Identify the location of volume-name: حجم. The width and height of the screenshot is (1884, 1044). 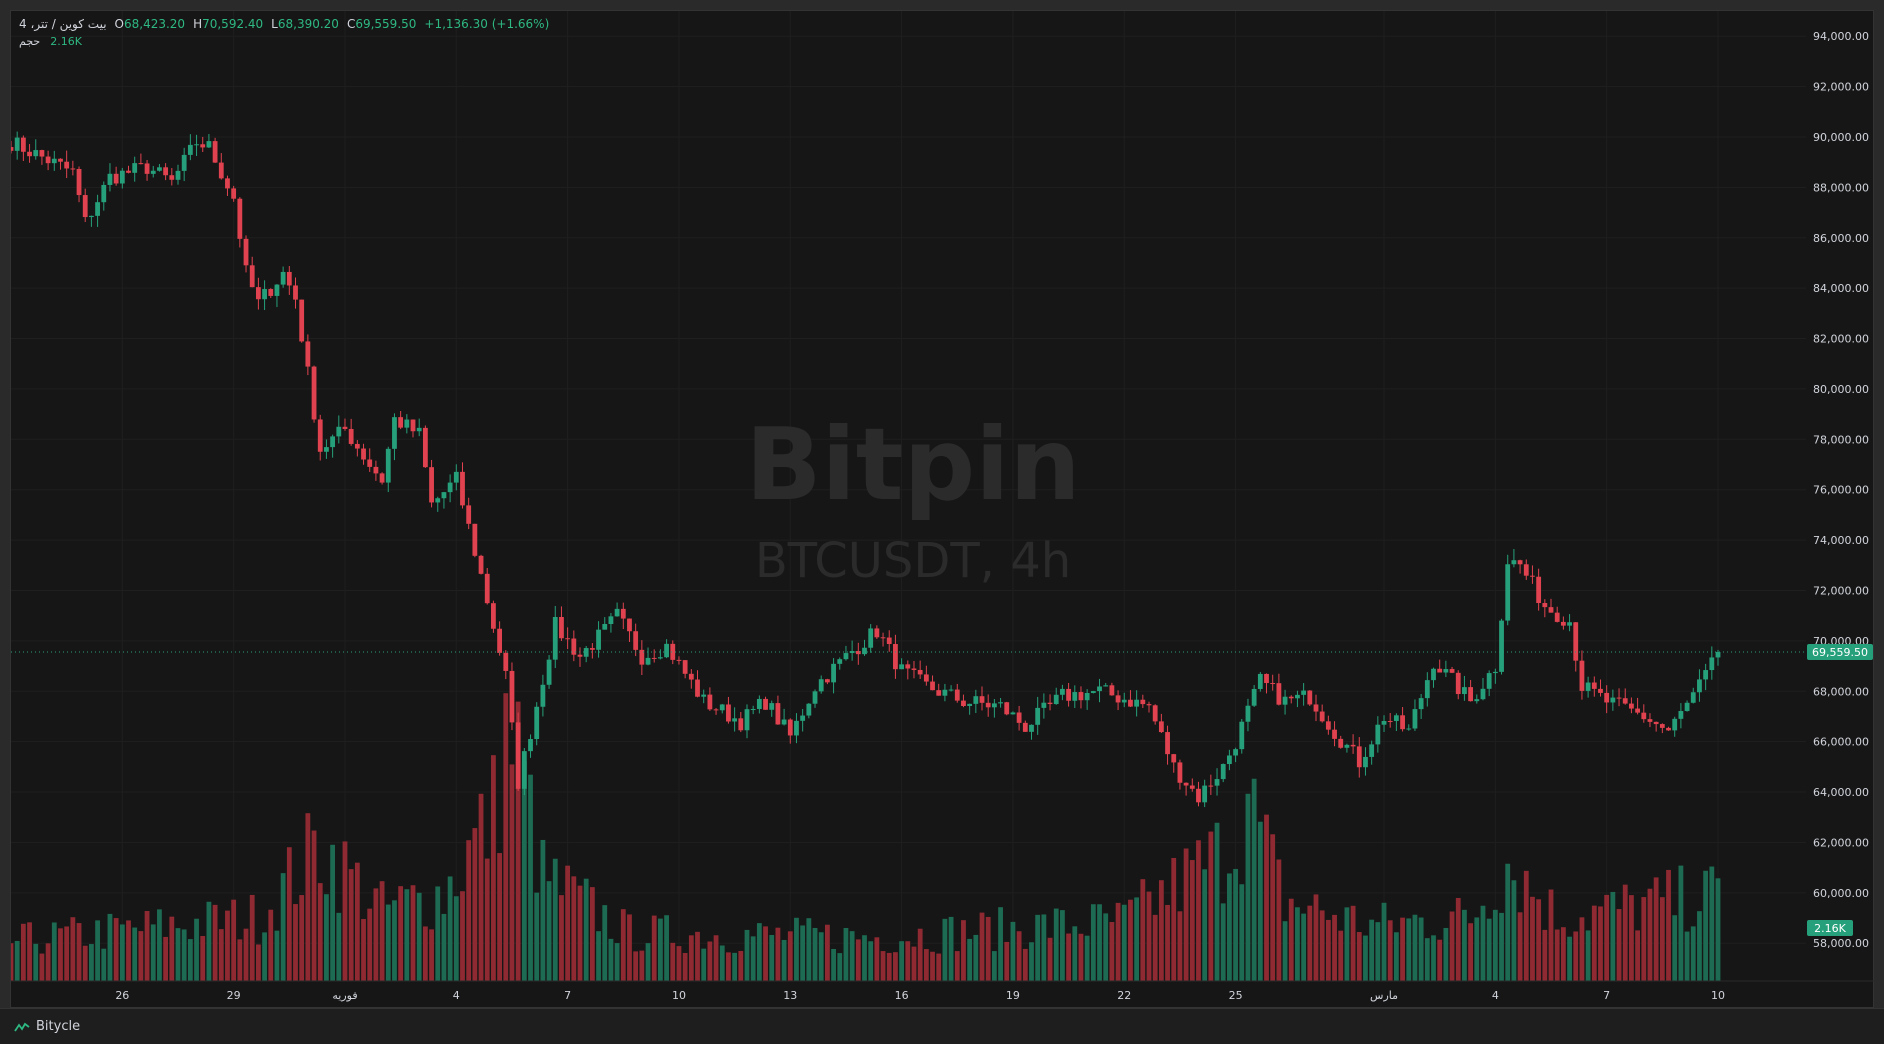
(30, 41).